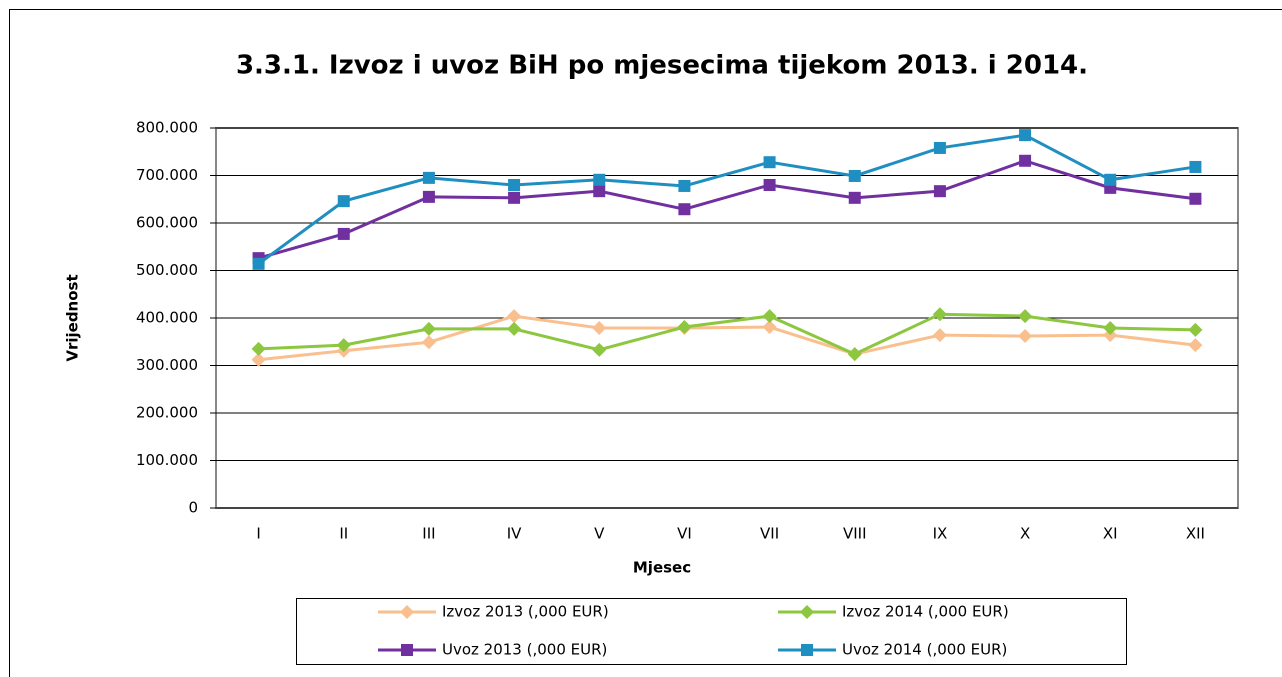 The width and height of the screenshot is (1282, 677). What do you see at coordinates (684, 534) in the screenshot?
I see `x-tick-label: VI` at bounding box center [684, 534].